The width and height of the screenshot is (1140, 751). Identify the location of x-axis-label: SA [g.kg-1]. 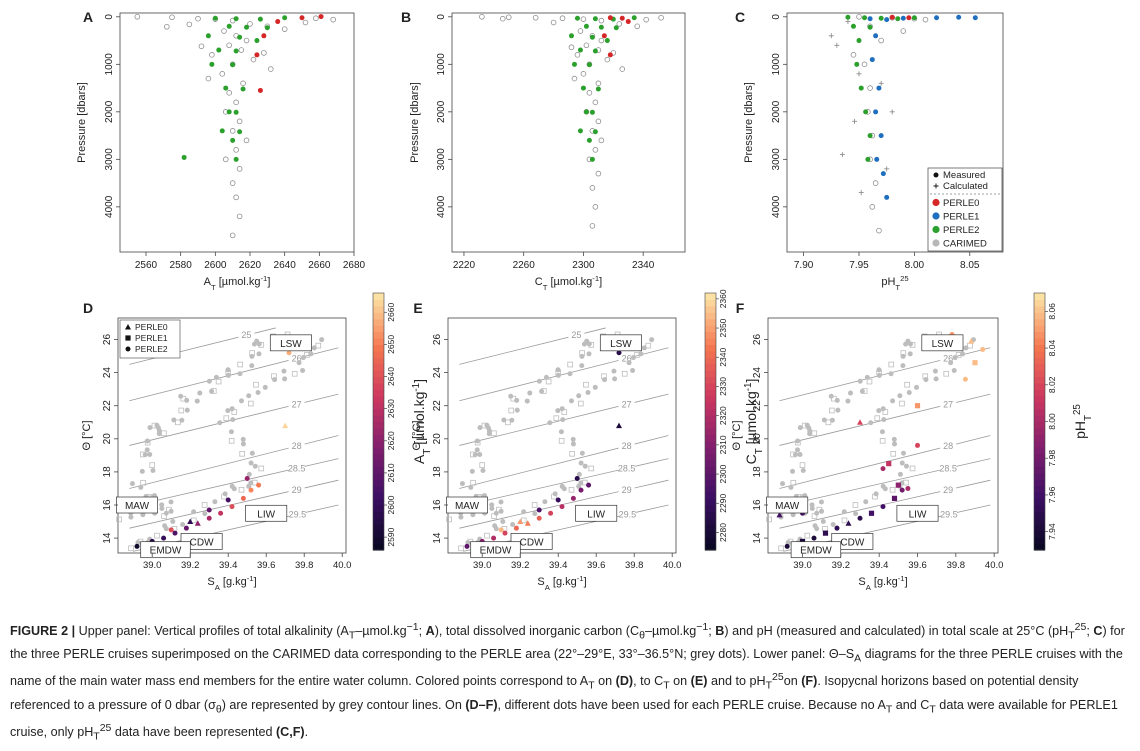
(561, 583).